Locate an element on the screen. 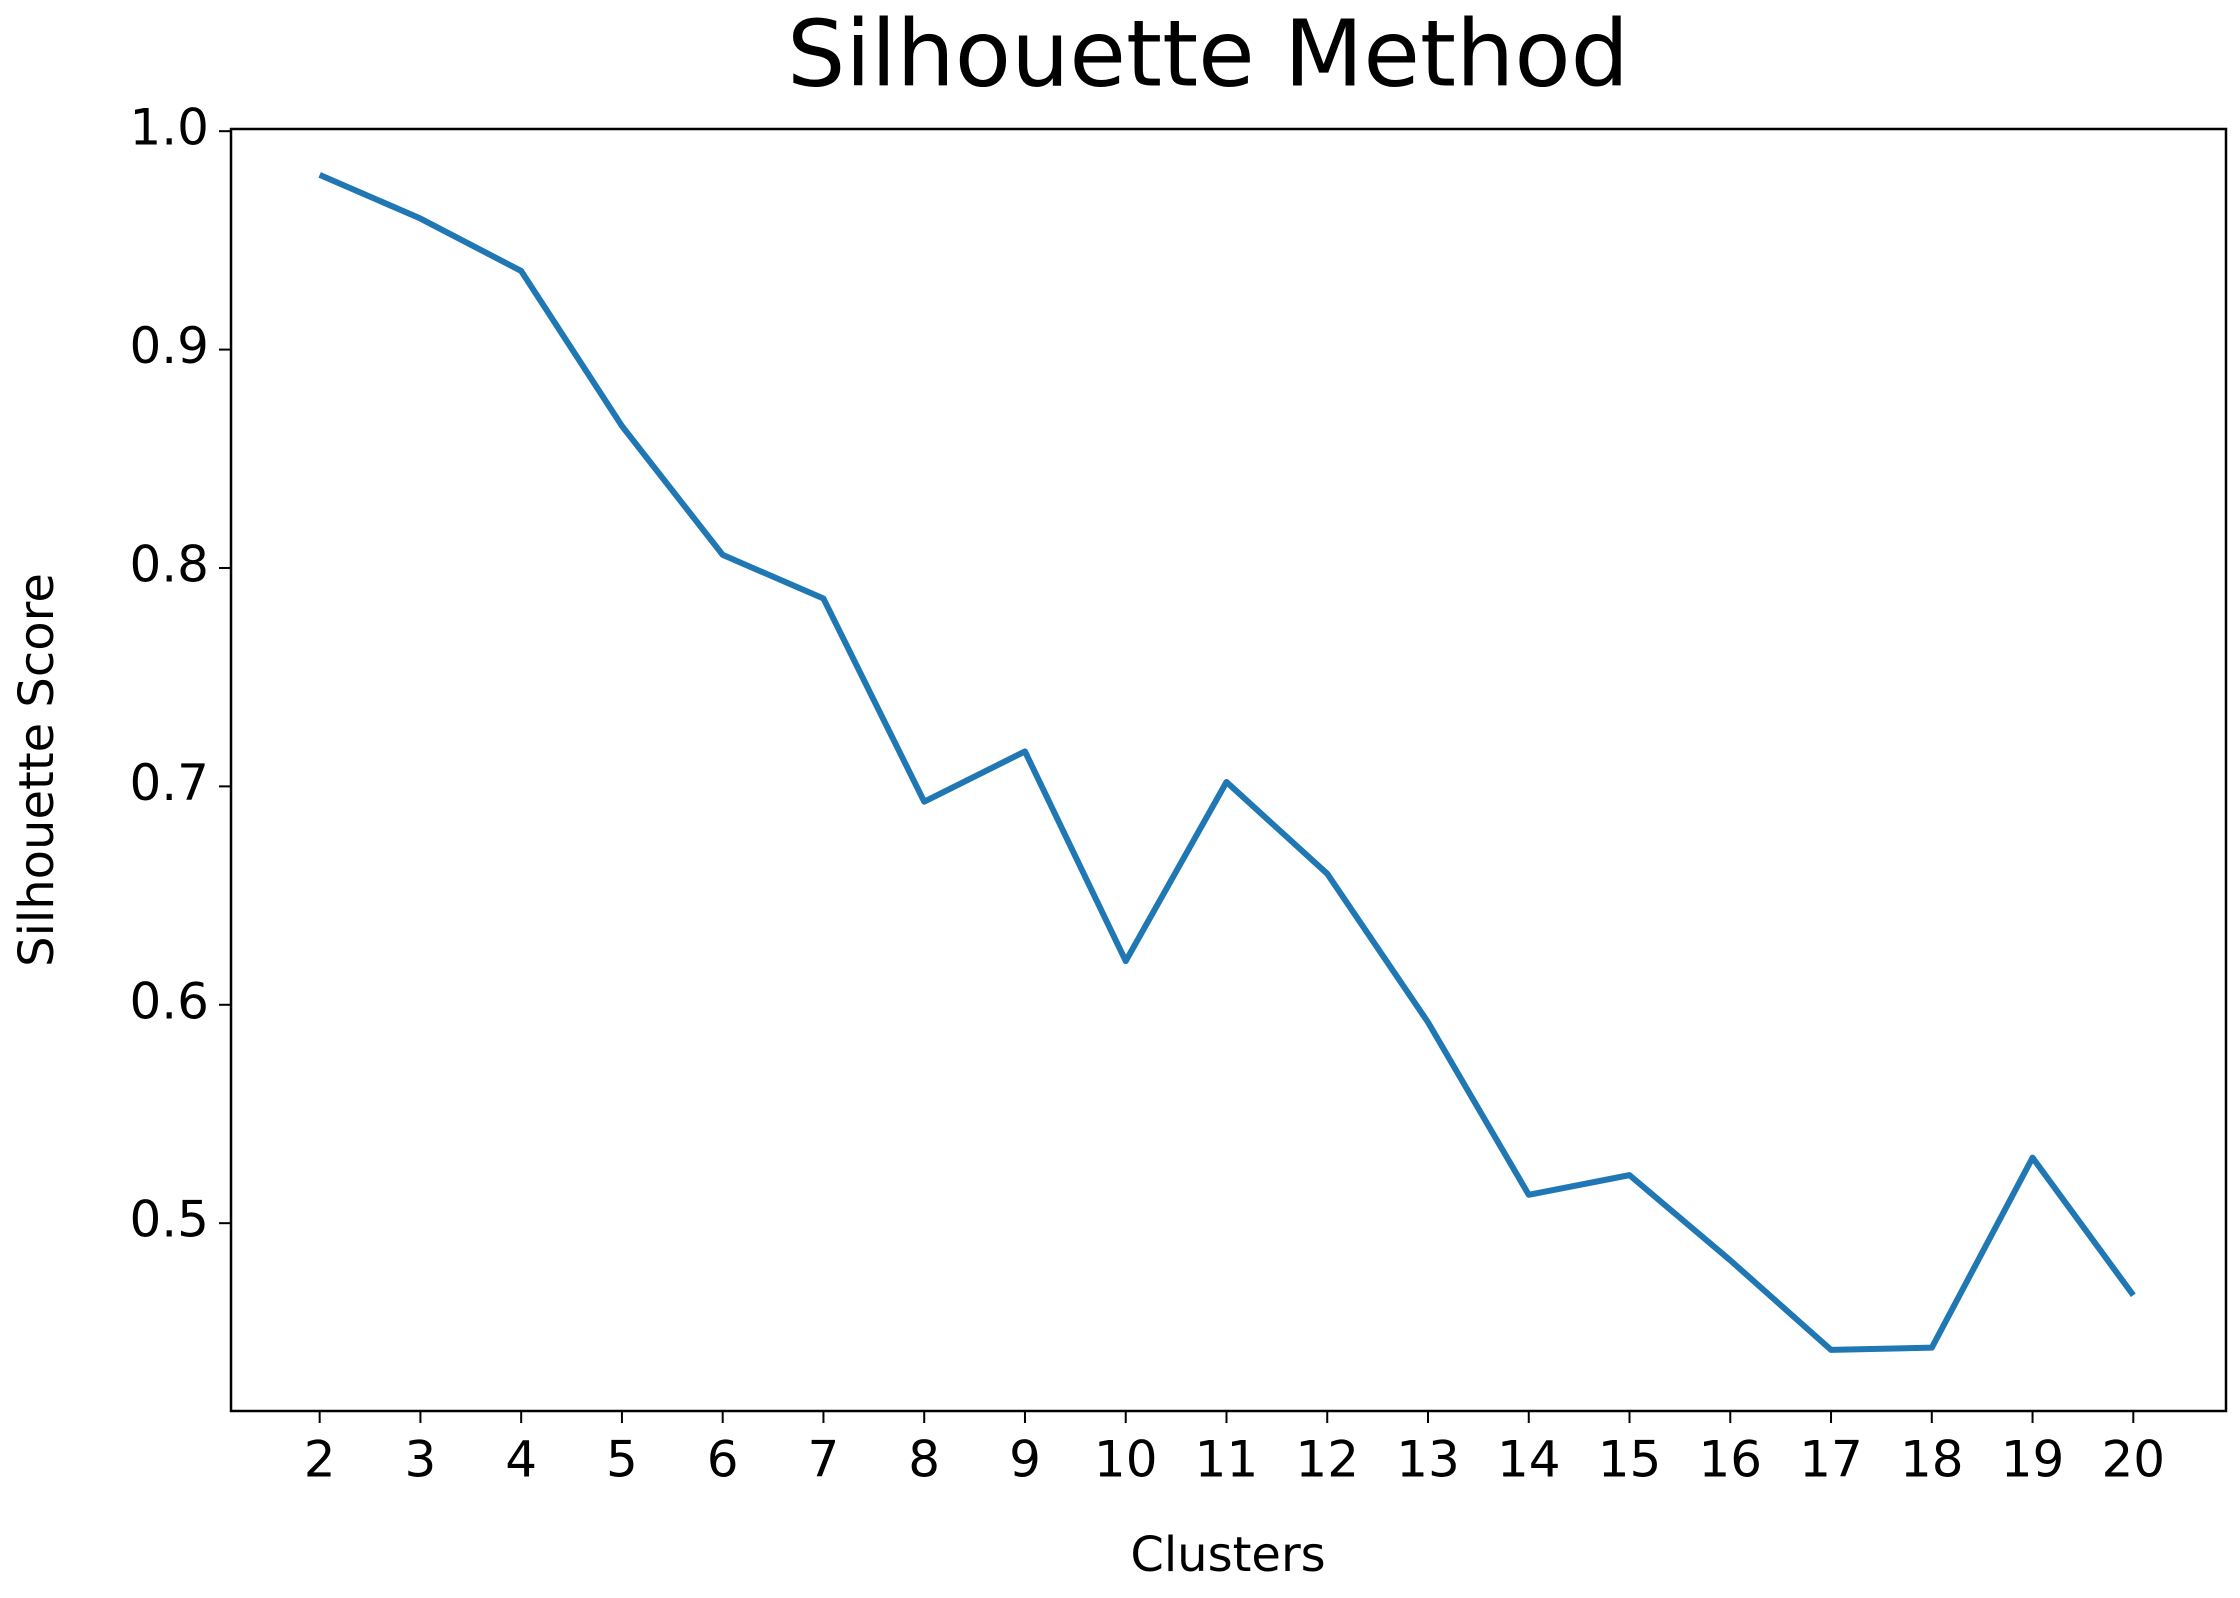 This screenshot has width=2240, height=1598. chart-title: Silhouette Method is located at coordinates (1208, 53).